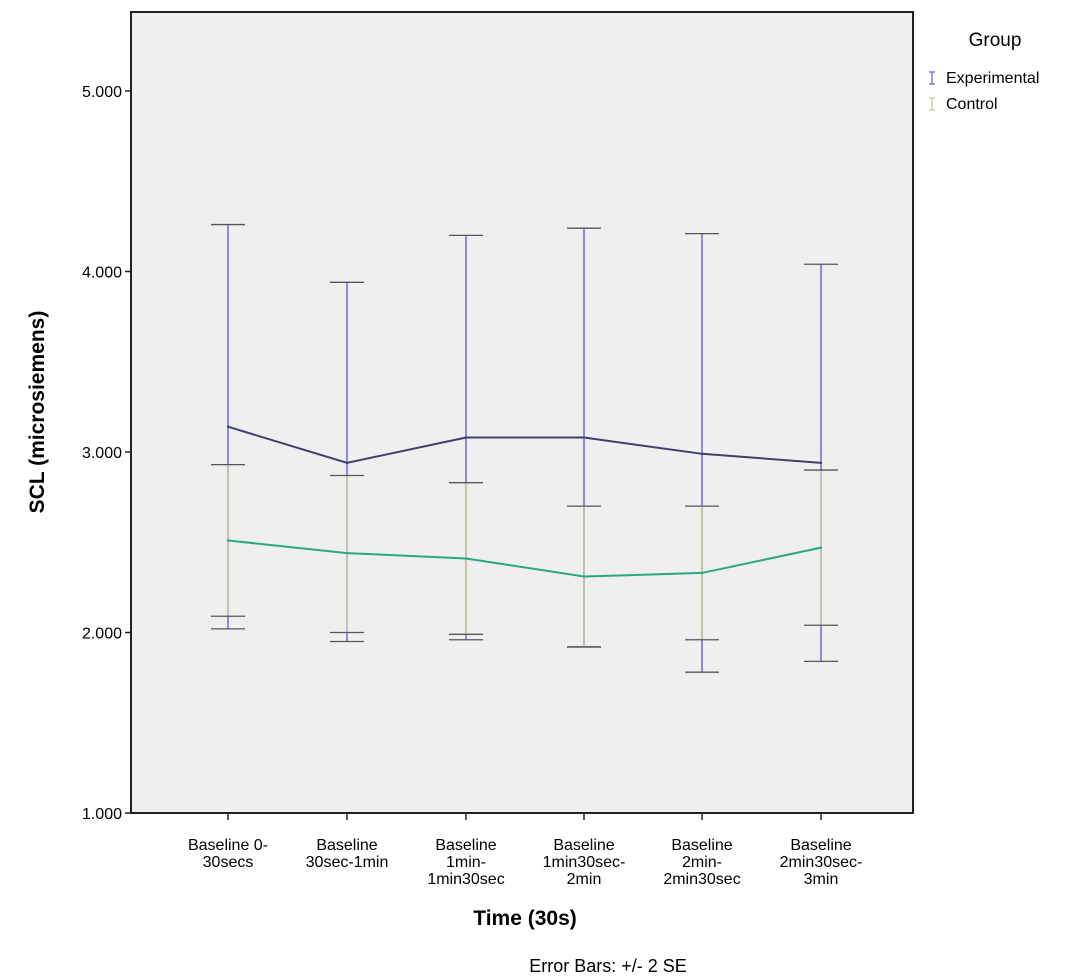 The width and height of the screenshot is (1075, 980). What do you see at coordinates (228, 845) in the screenshot?
I see `x-tick-label-line: Baseline 0-` at bounding box center [228, 845].